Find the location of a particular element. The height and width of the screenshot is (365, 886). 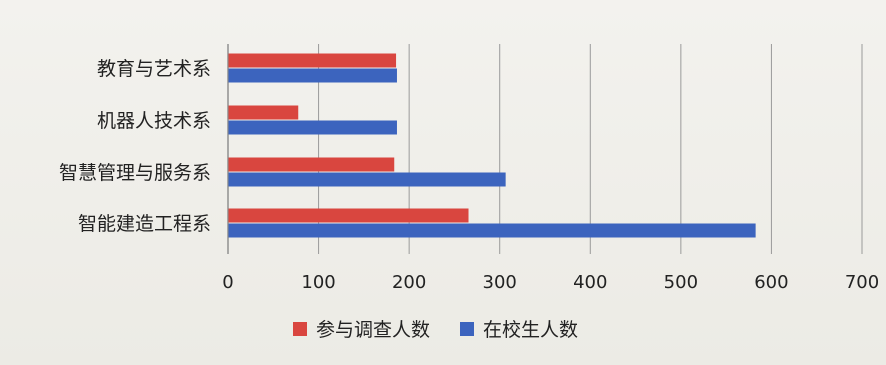

category-label-1: 机器人技术系 is located at coordinates (154, 121).